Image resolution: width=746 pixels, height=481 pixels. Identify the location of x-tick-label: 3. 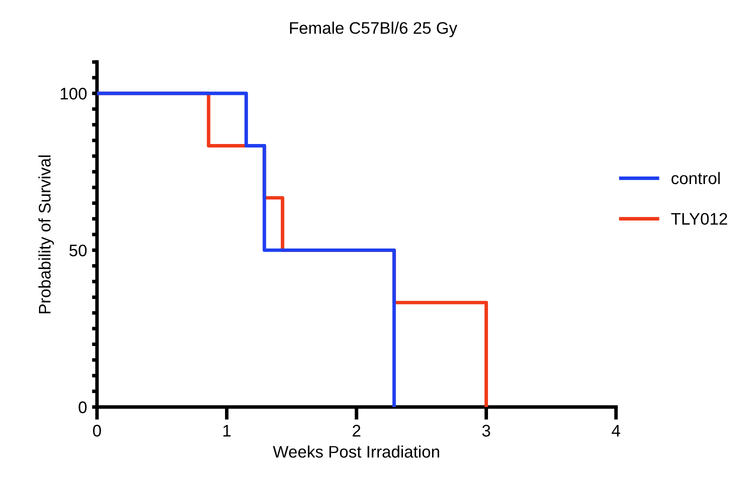
(486, 430).